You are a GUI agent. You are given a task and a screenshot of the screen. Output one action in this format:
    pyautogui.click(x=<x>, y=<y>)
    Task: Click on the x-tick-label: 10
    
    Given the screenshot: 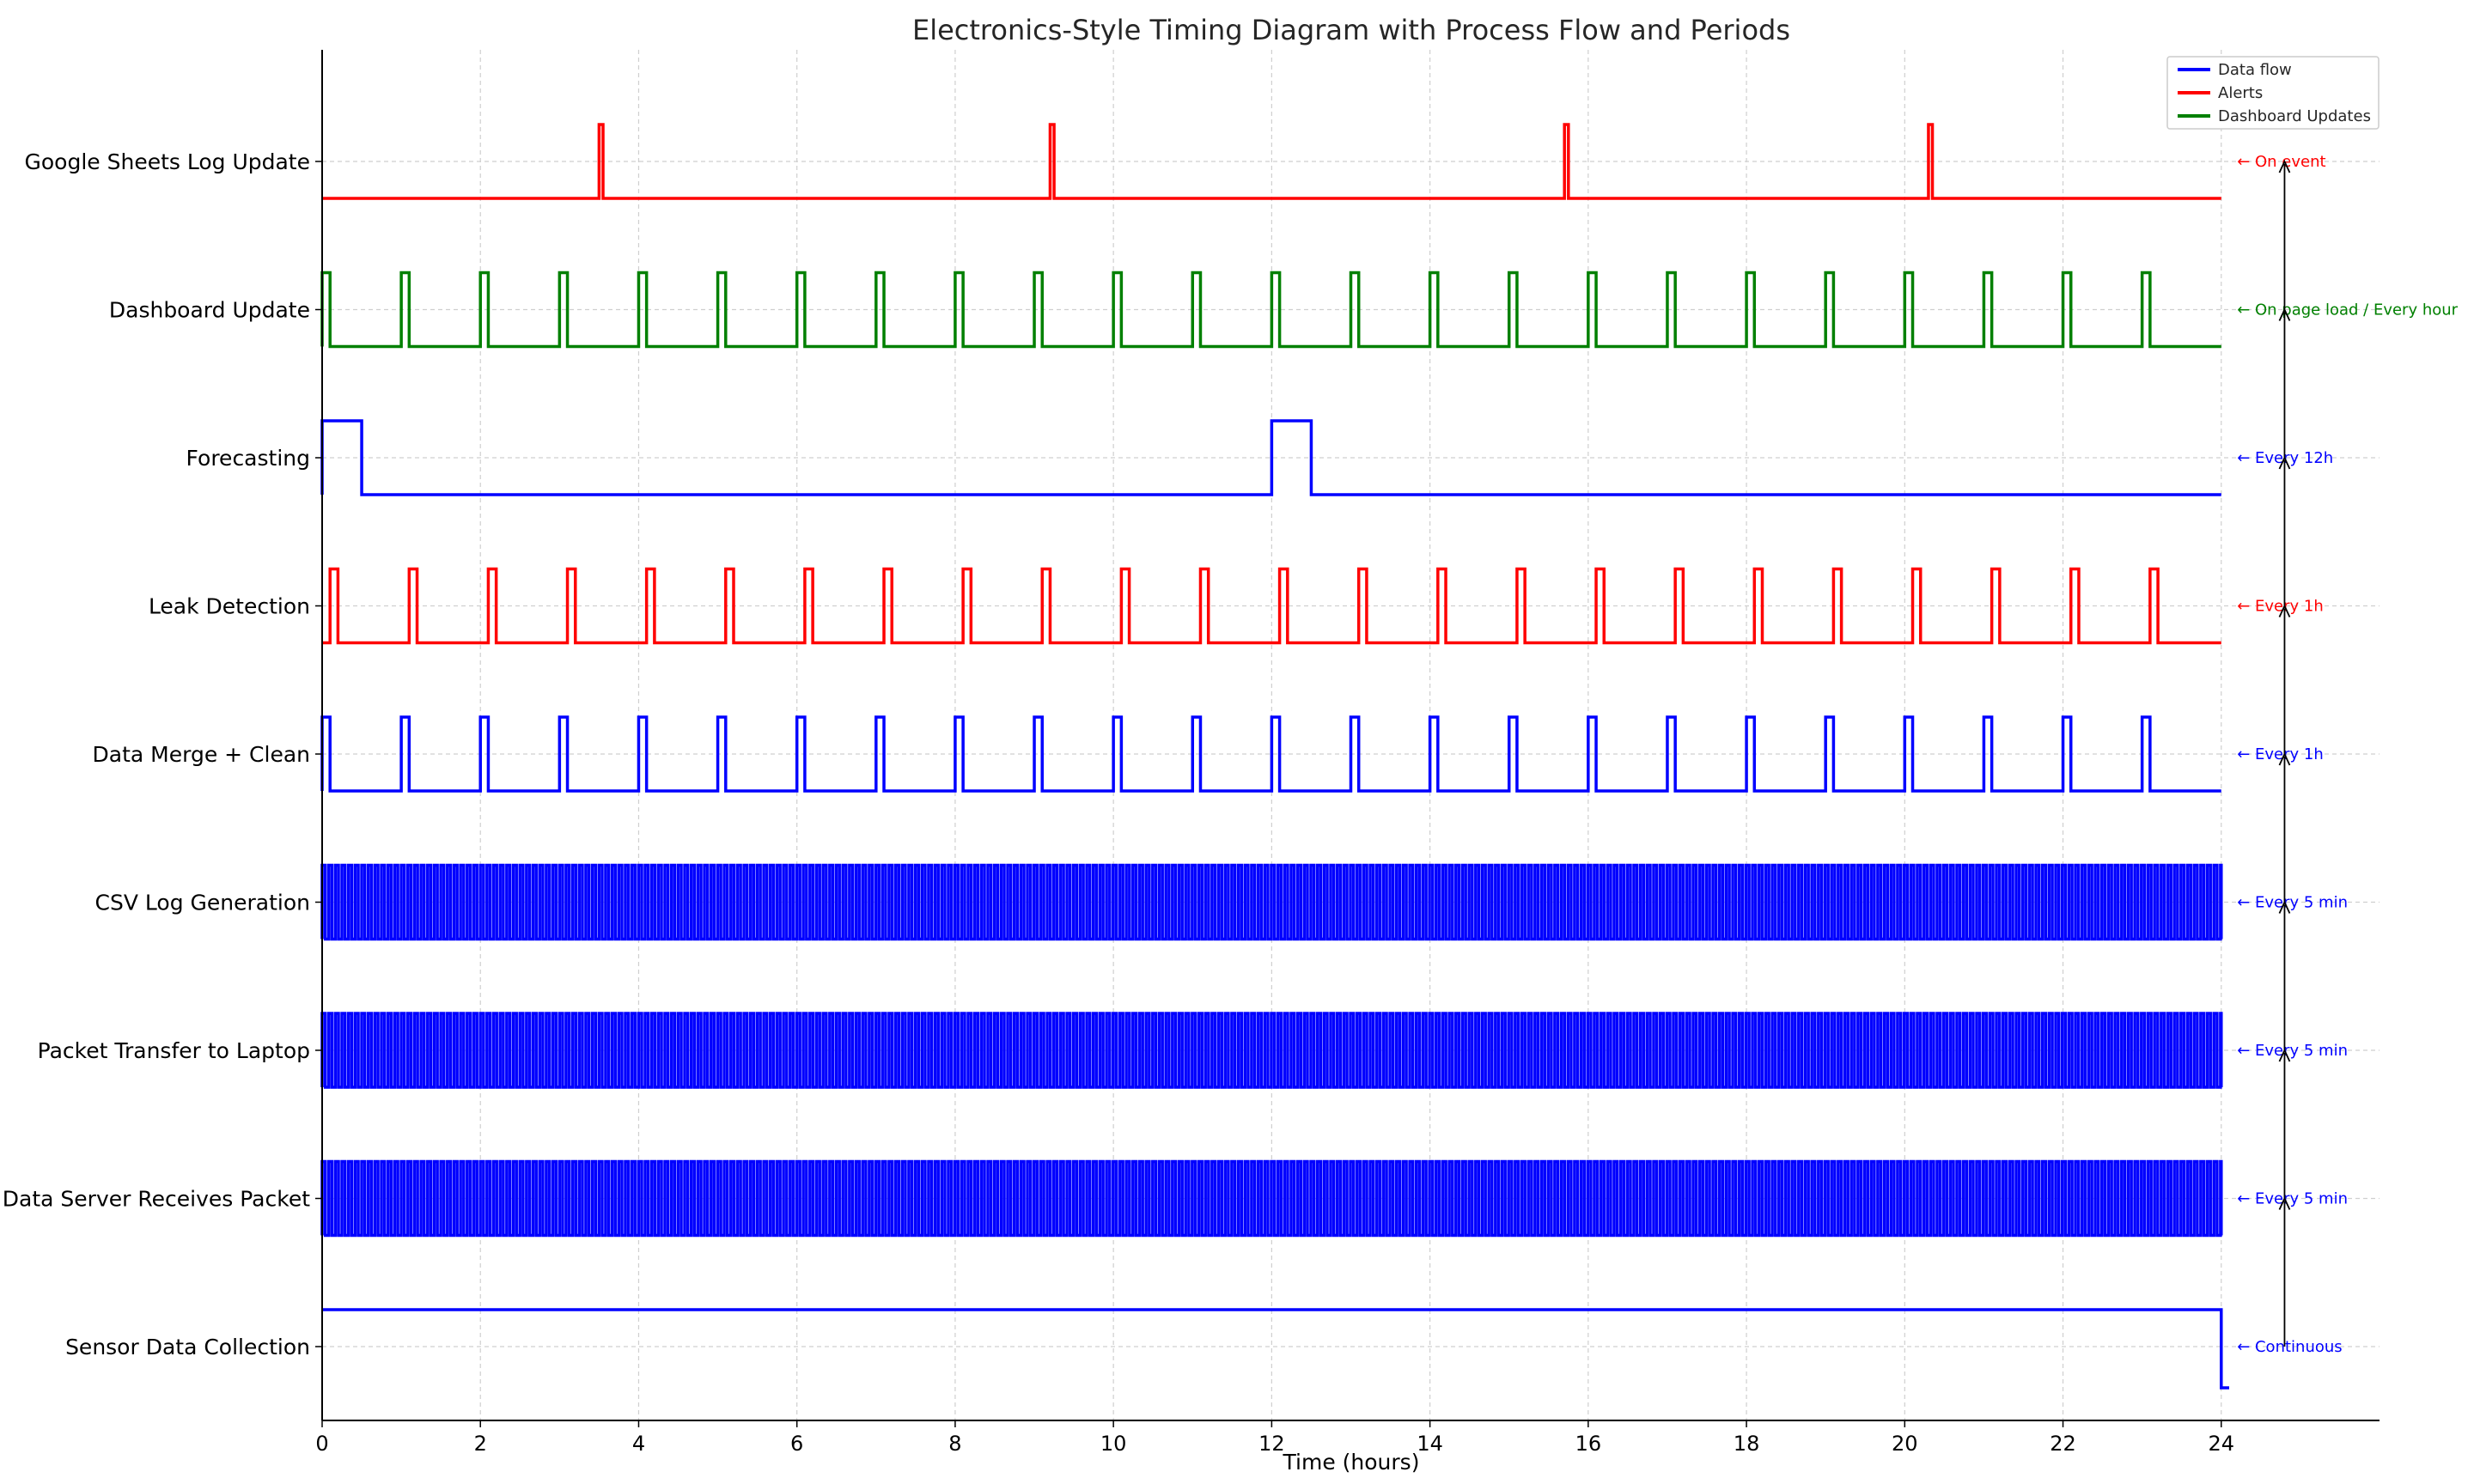 What is the action you would take?
    pyautogui.click(x=1113, y=1444)
    